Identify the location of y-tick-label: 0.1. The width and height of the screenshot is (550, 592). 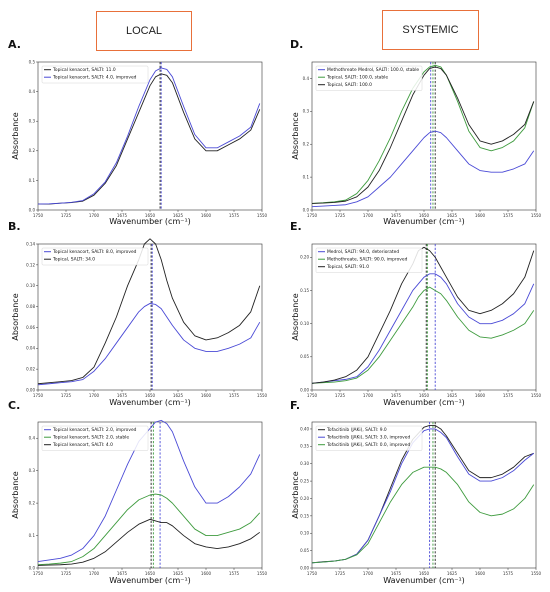
(306, 177).